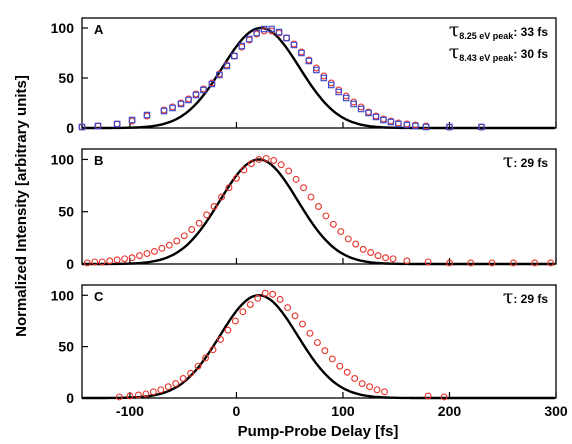  Describe the element at coordinates (343, 411) in the screenshot. I see `x-tick-label: 100` at that location.